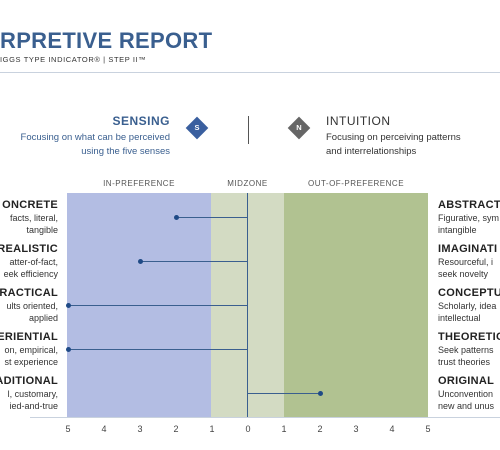  I want to click on dimension-divider, so click(248, 130).